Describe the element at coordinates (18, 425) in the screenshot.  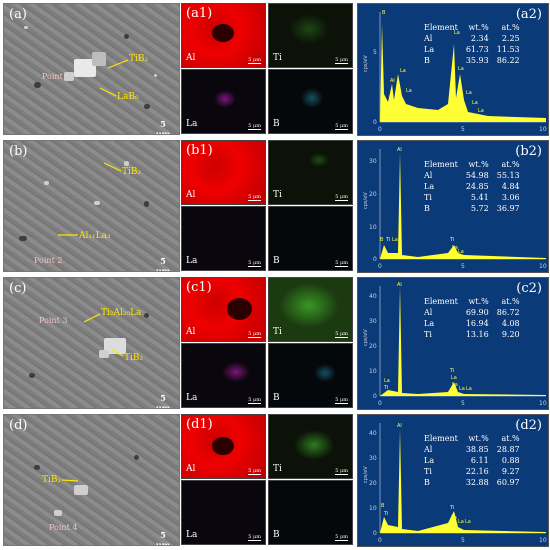
I see `panel-label: (d)` at that location.